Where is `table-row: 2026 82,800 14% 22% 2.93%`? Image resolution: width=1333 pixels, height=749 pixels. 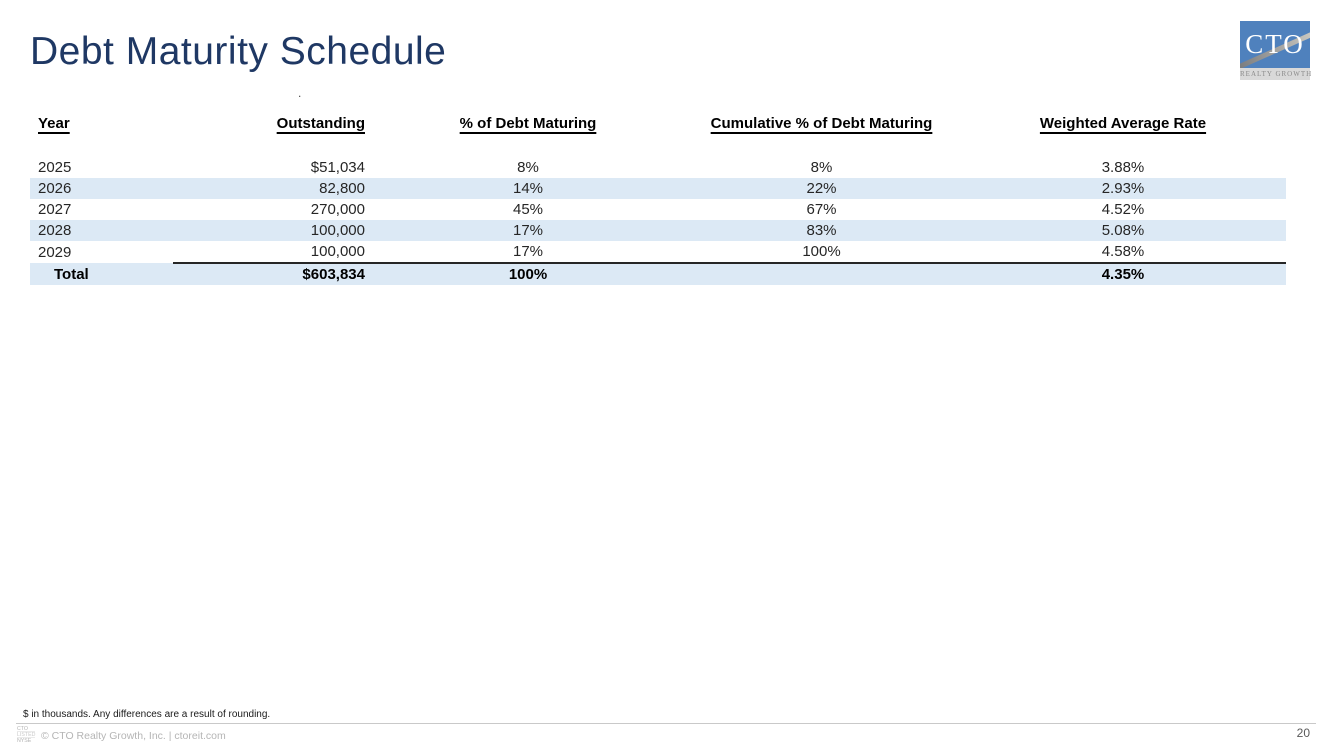
table-row: 2026 82,800 14% 22% 2.93% is located at coordinates (658, 188).